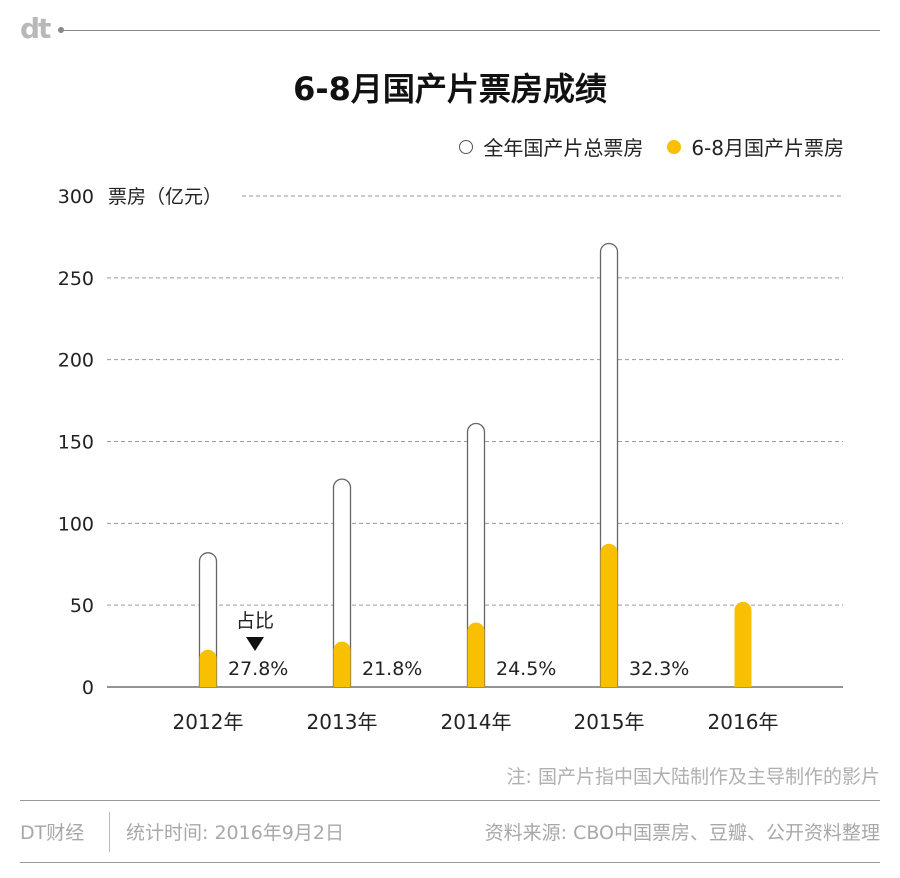  I want to click on dt-logo: dt, so click(35, 28).